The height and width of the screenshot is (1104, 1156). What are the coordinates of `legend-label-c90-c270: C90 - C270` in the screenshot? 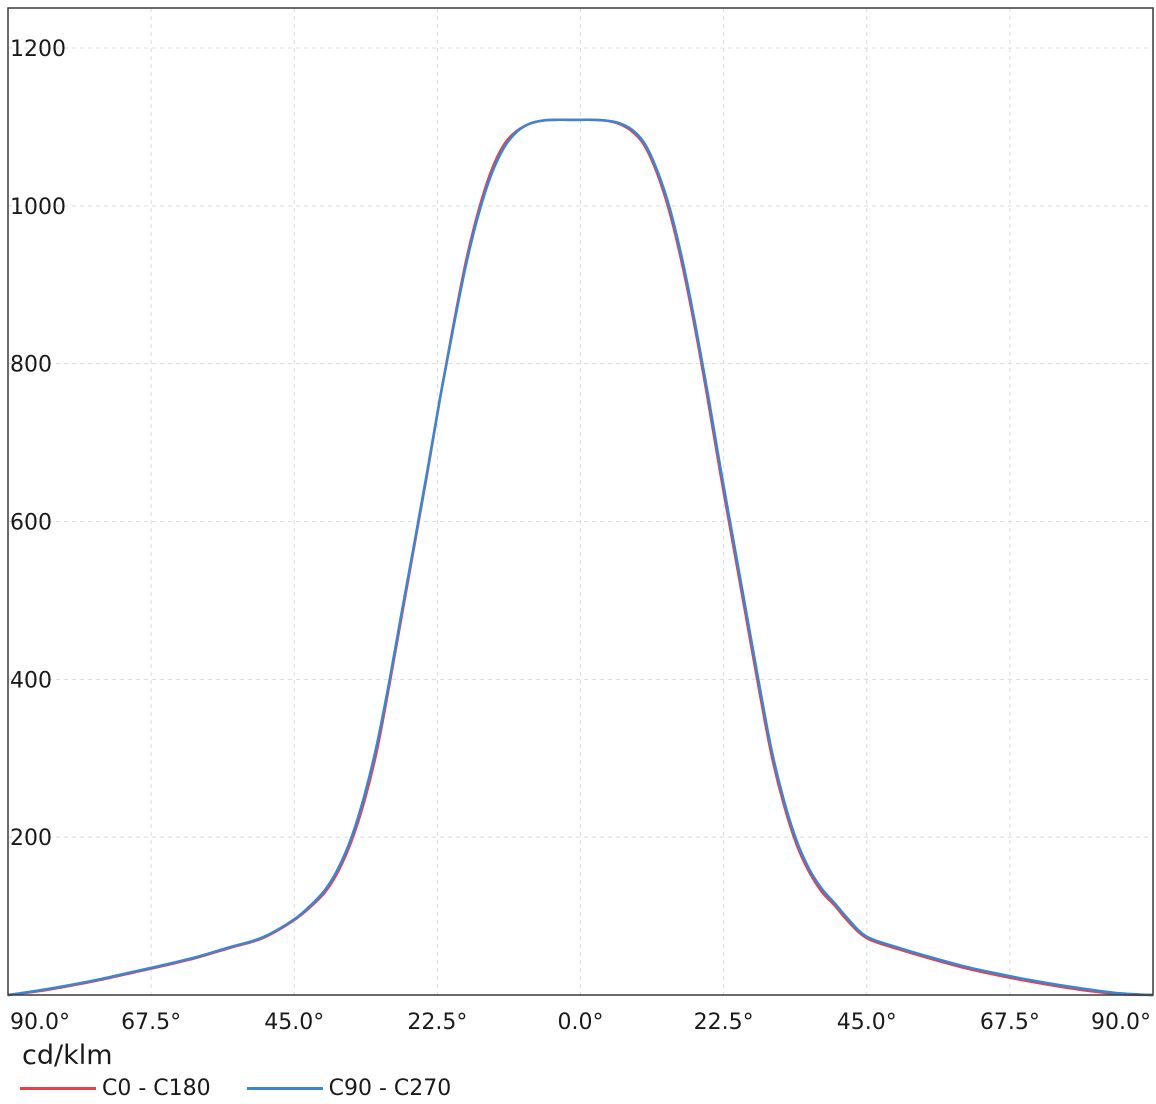 It's located at (390, 1088).